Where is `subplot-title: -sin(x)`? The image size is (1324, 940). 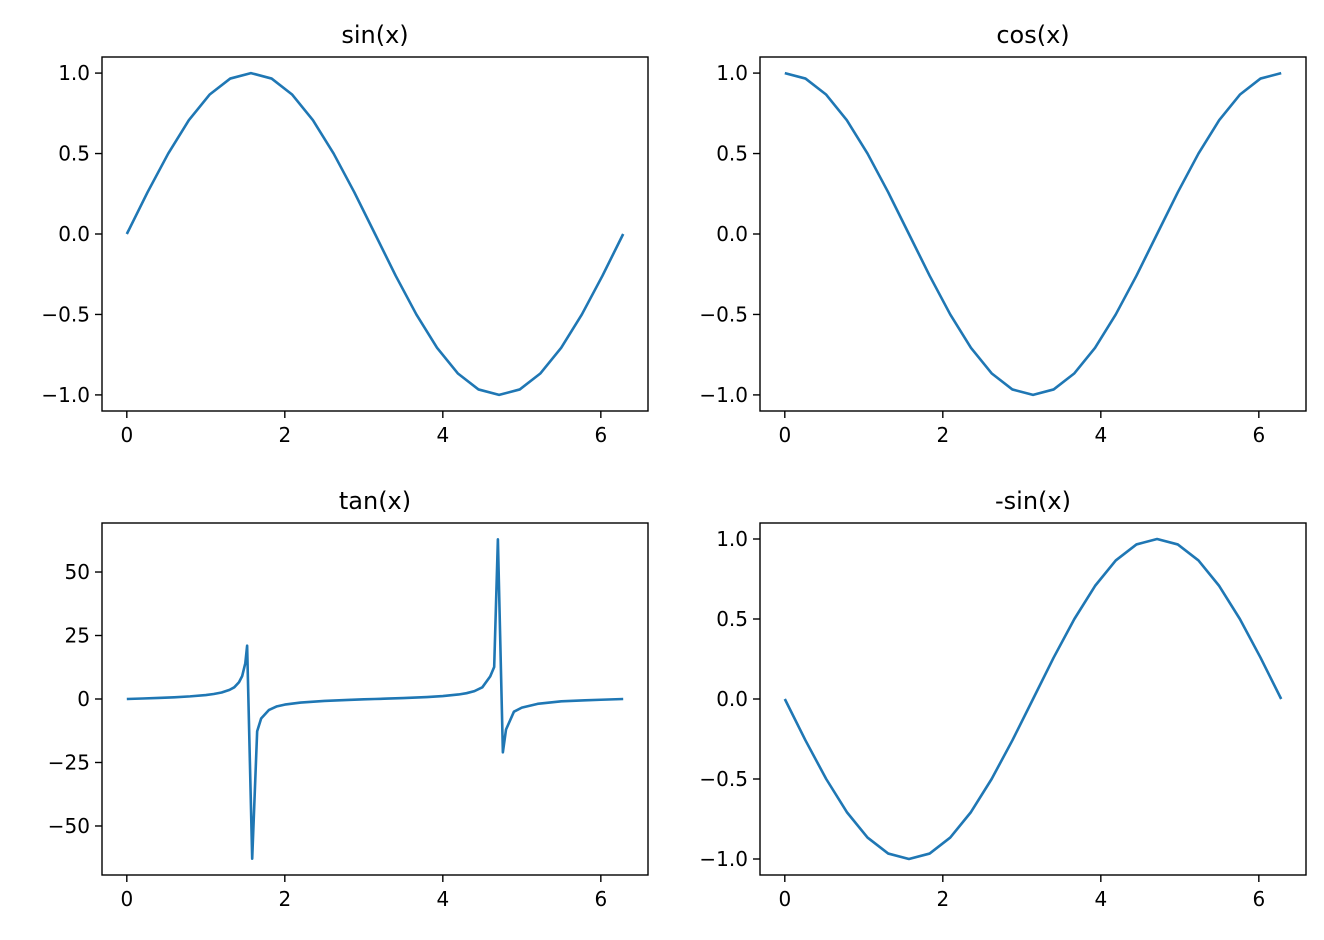 subplot-title: -sin(x) is located at coordinates (1033, 501).